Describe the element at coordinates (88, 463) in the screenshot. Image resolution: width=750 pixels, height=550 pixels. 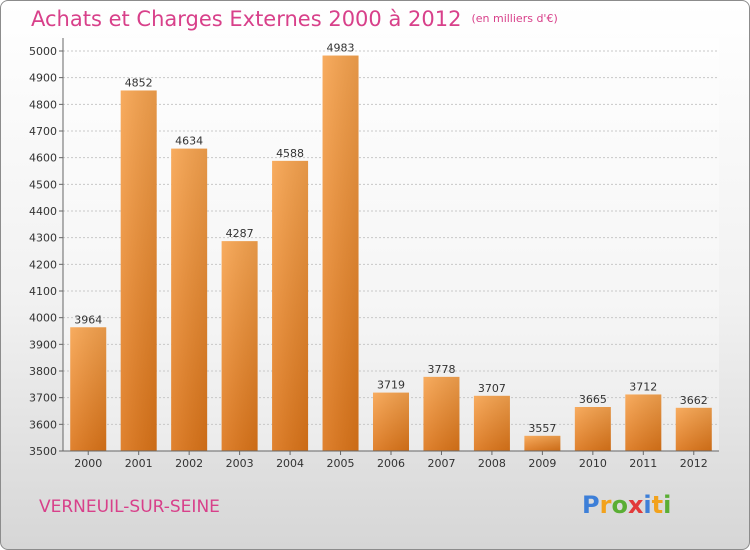
I see `x-tick-label: 2000` at that location.